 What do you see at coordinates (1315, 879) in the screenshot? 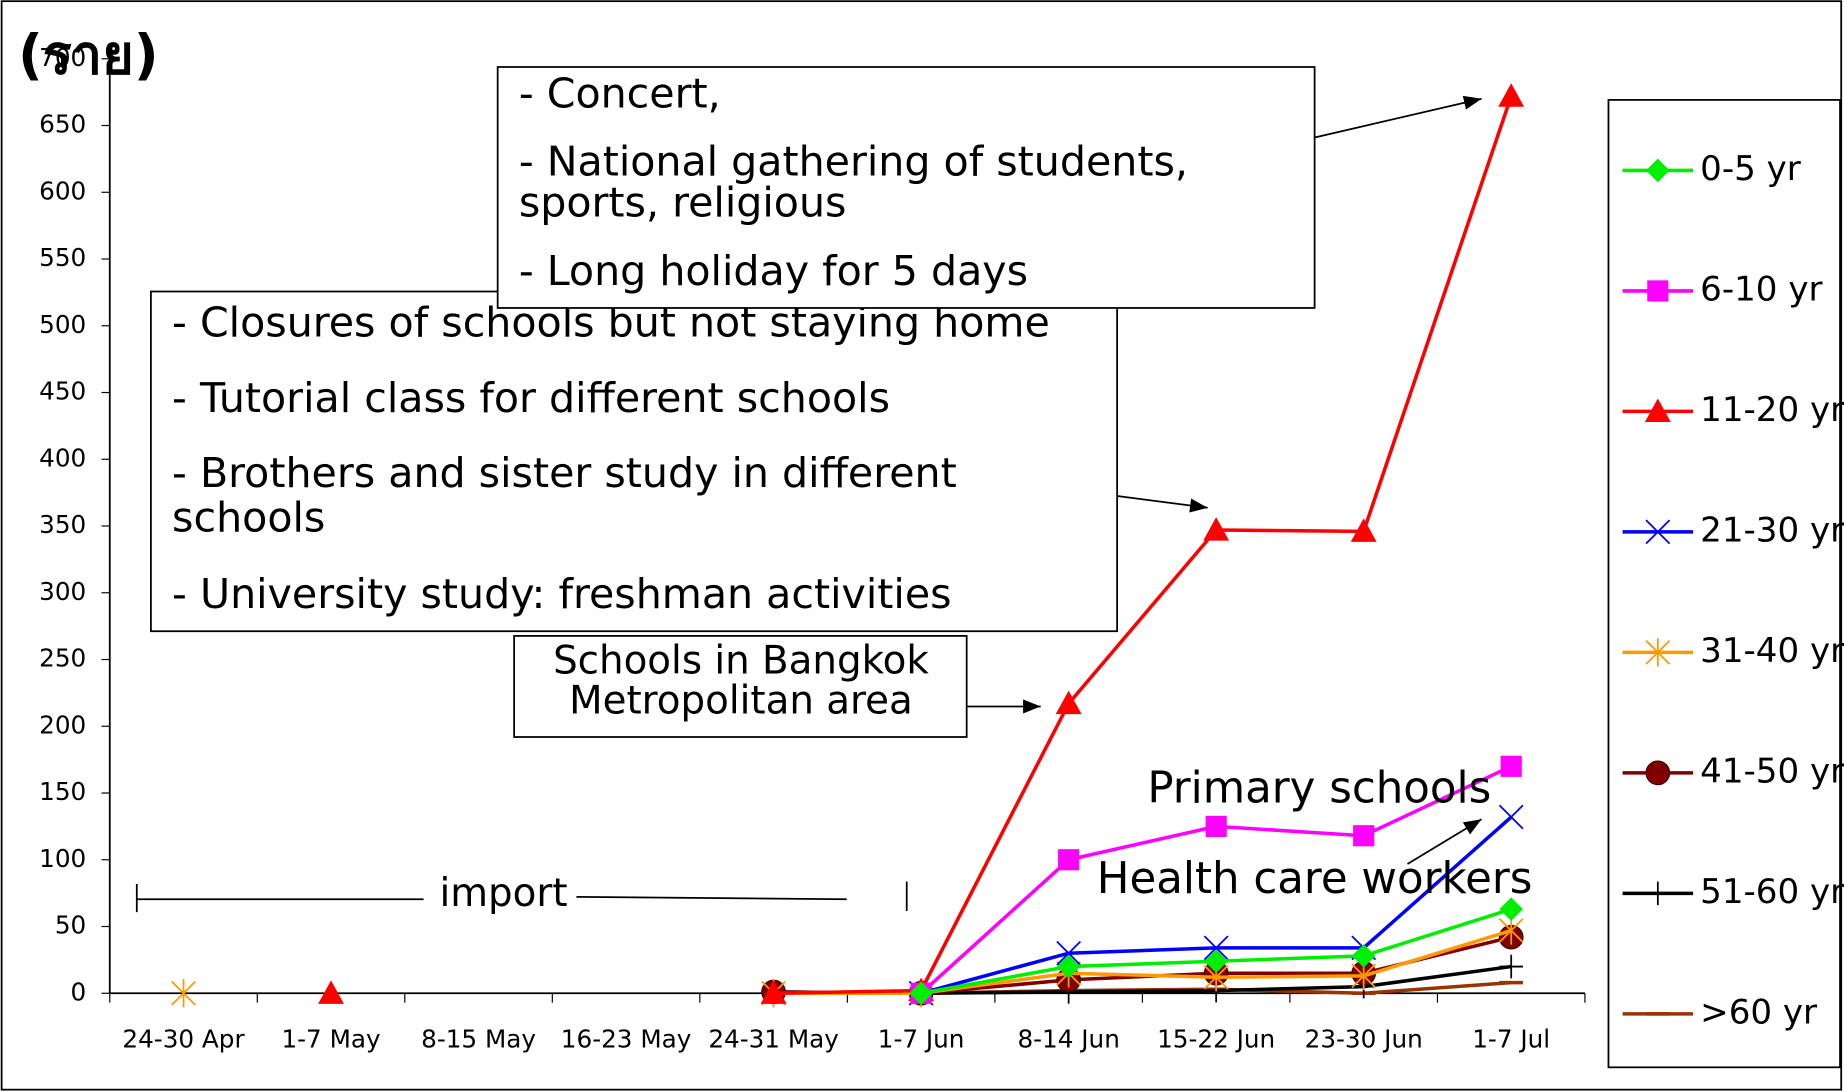
I see `annotation-text: Health care workers` at bounding box center [1315, 879].